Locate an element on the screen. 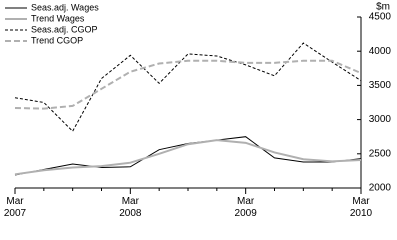  legend-label: Trend Wages is located at coordinates (58, 18).